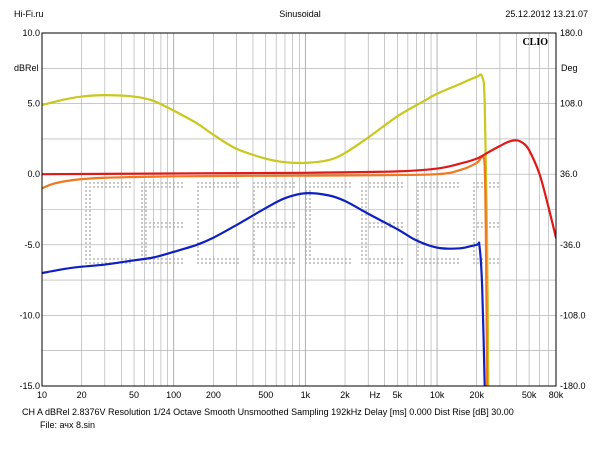  I want to click on x-tick-label: 20k, so click(476, 395).